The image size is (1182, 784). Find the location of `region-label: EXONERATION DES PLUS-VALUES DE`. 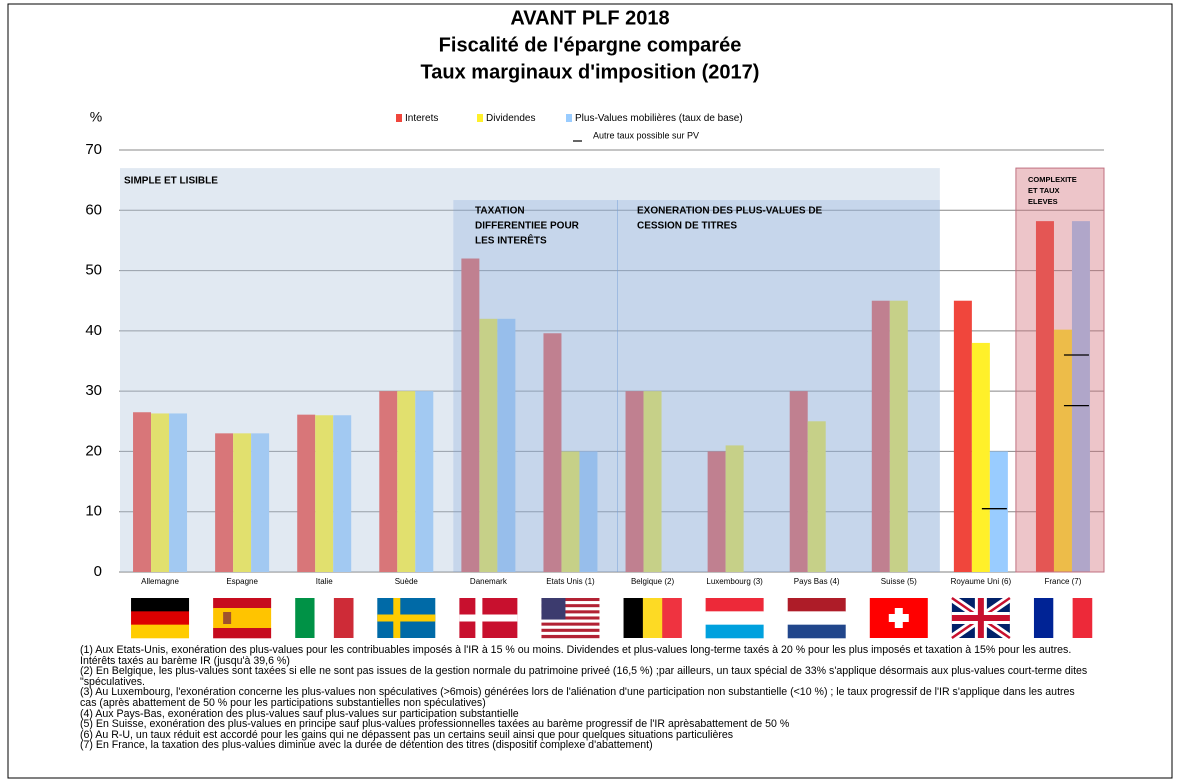

region-label: EXONERATION DES PLUS-VALUES DE is located at coordinates (730, 211).